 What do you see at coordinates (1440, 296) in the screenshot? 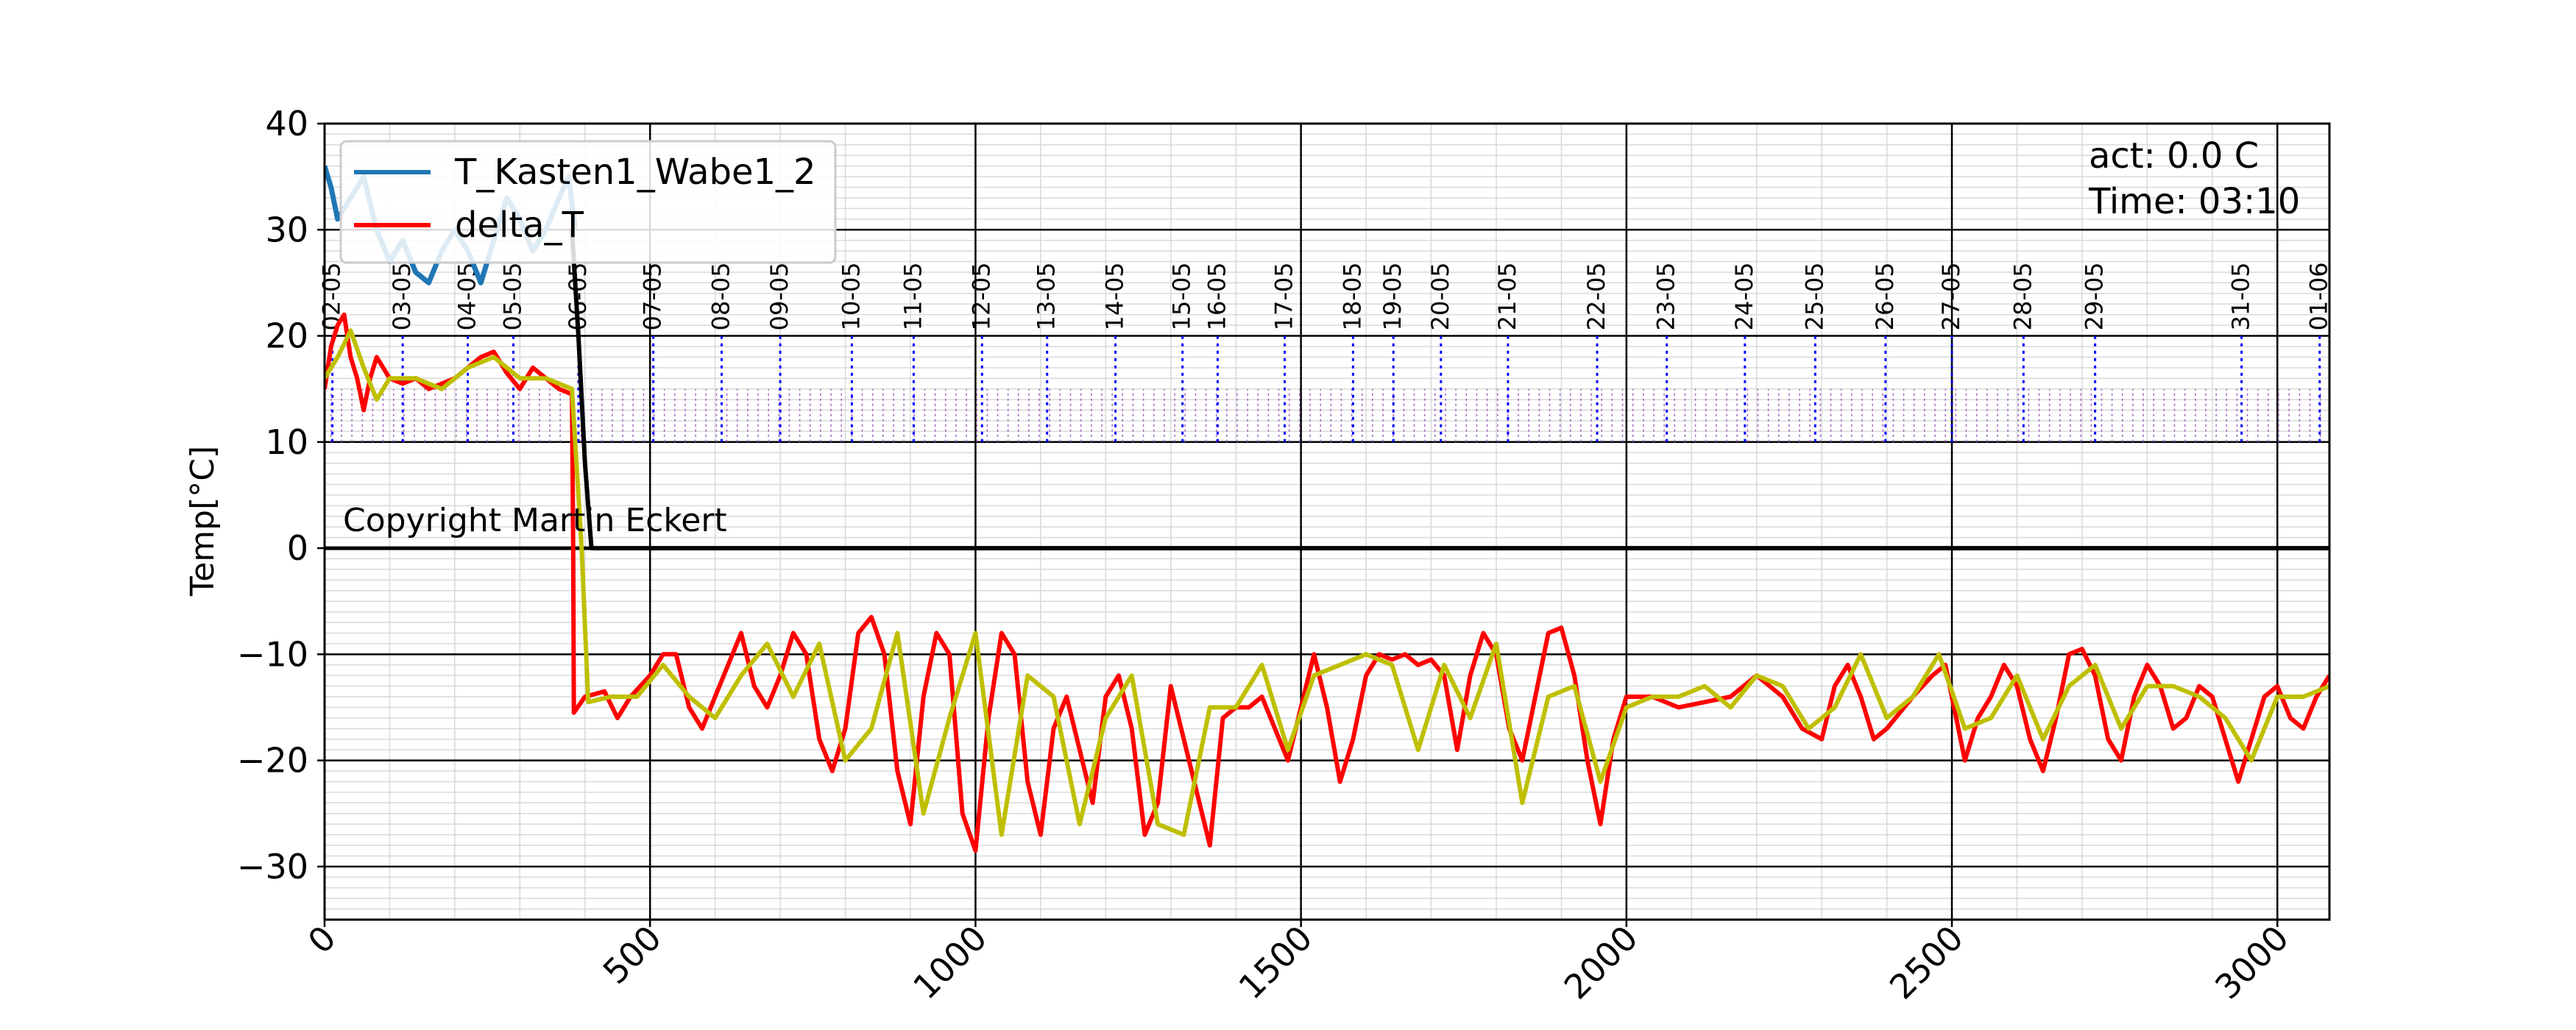
I see `day-mark-label: 20-05` at bounding box center [1440, 296].